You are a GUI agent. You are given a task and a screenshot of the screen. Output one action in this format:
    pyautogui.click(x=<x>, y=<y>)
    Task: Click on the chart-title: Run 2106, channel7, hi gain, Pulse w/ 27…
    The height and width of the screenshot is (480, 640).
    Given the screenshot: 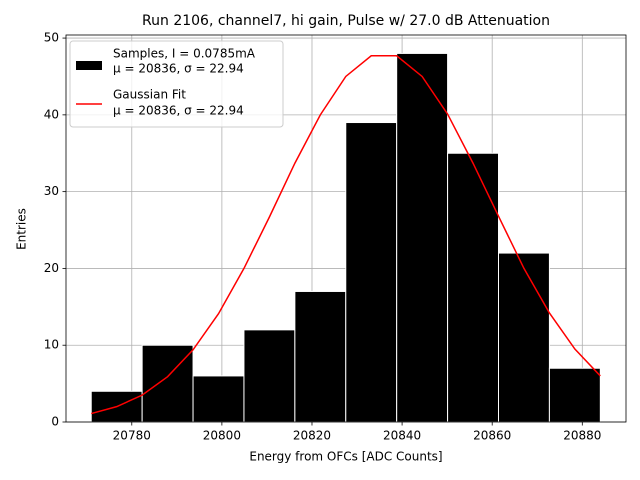 What is the action you would take?
    pyautogui.click(x=346, y=21)
    